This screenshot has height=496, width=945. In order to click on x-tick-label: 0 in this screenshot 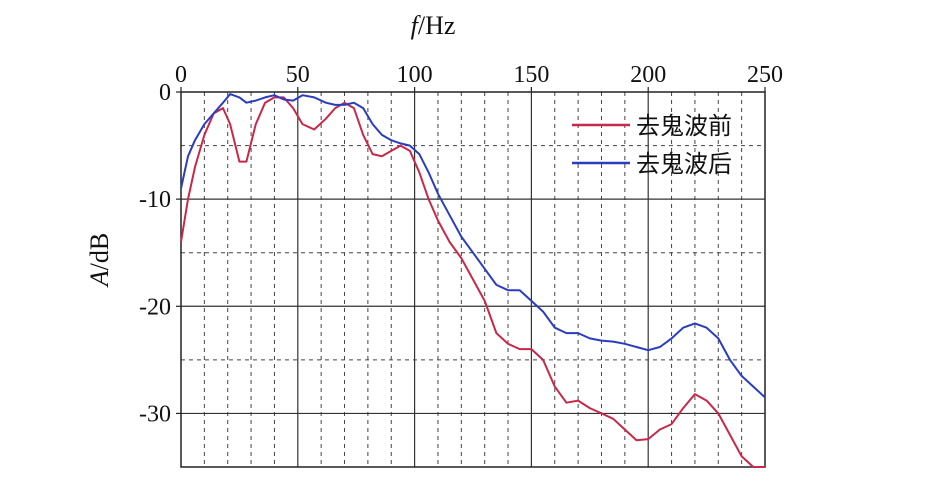, I will do `click(181, 75)`.